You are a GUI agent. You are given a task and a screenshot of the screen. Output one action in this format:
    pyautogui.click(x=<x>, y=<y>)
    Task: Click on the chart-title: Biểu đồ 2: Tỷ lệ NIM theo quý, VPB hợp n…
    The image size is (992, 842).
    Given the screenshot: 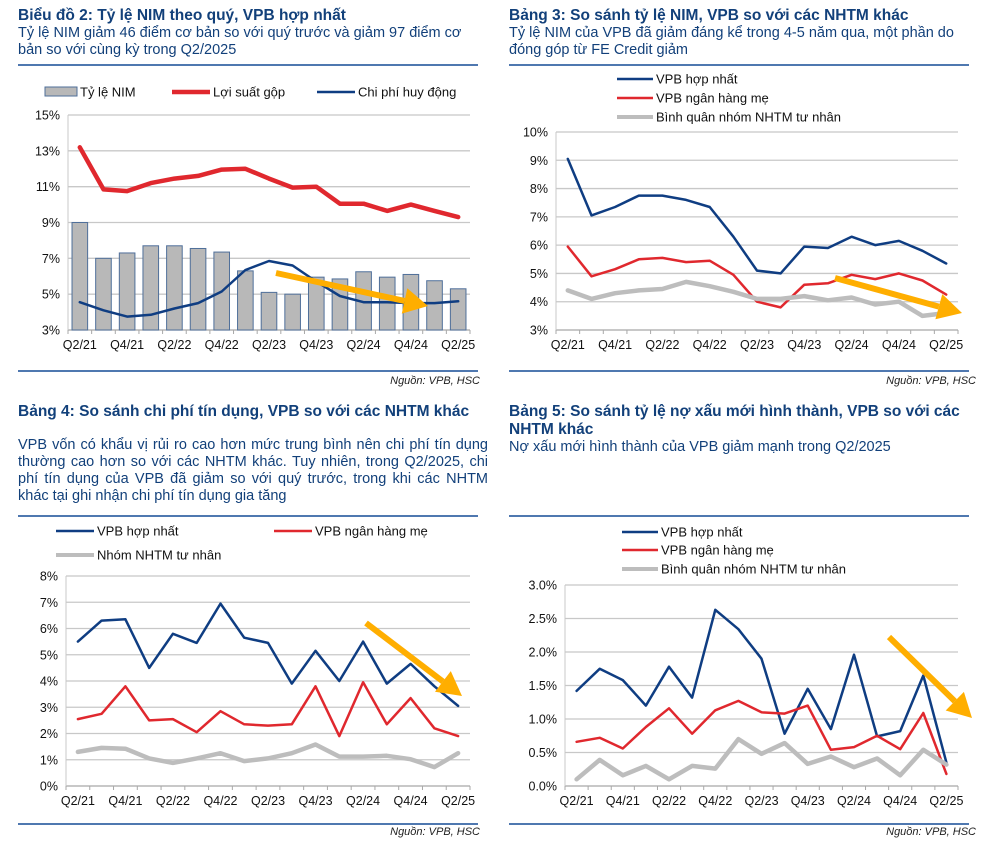 What is the action you would take?
    pyautogui.click(x=182, y=15)
    